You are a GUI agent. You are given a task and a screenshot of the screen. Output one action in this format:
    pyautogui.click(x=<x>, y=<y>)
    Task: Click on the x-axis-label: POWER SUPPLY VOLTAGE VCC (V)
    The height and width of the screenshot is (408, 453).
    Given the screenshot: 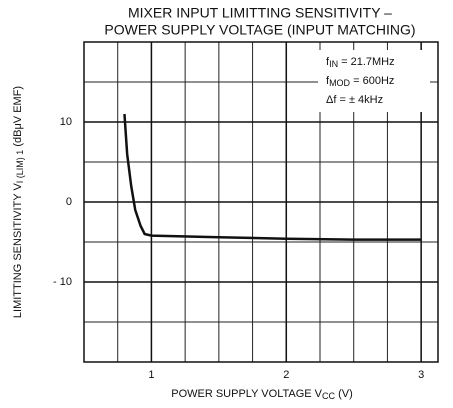 What is the action you would take?
    pyautogui.click(x=262, y=394)
    